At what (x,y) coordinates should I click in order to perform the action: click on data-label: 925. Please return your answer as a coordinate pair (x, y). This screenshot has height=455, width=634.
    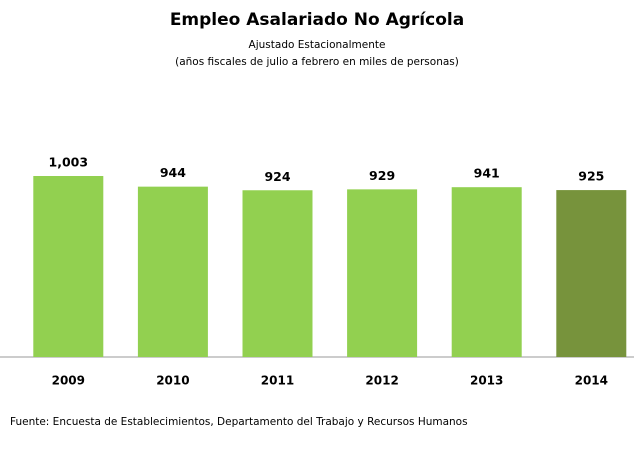
    Looking at the image, I should click on (591, 176).